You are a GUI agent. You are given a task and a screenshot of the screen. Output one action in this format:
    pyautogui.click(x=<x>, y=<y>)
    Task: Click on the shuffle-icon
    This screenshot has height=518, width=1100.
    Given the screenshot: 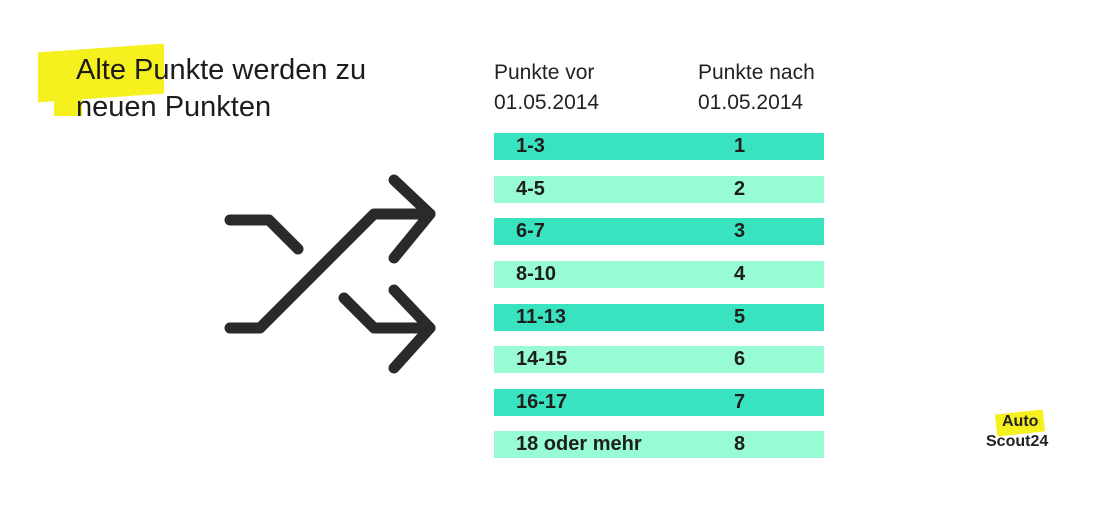 What is the action you would take?
    pyautogui.click(x=330, y=274)
    